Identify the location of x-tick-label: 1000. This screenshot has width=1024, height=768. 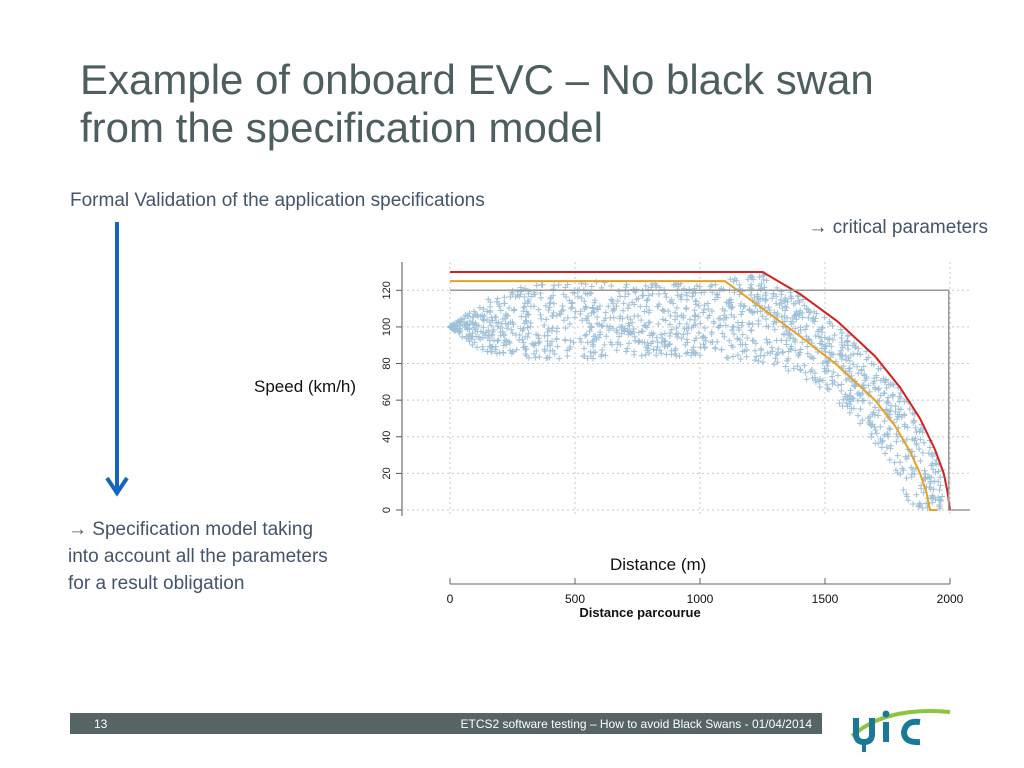
(700, 599).